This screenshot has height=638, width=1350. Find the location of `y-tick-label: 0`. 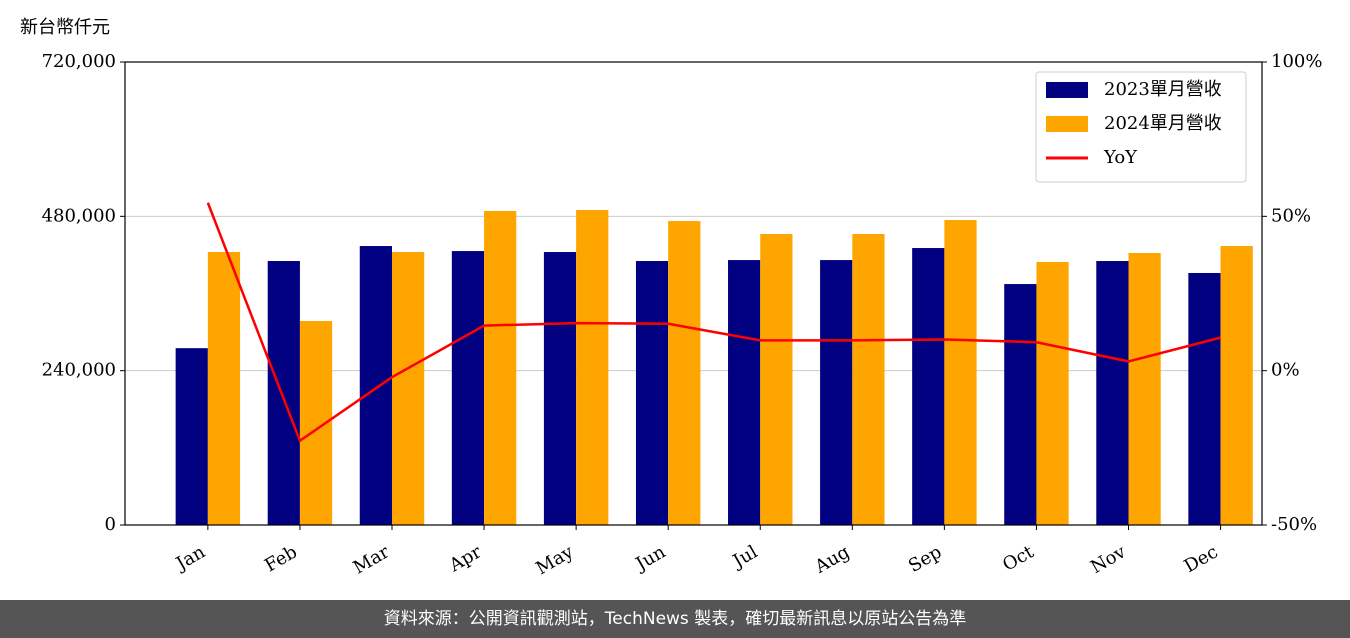

y-tick-label: 0 is located at coordinates (110, 524).